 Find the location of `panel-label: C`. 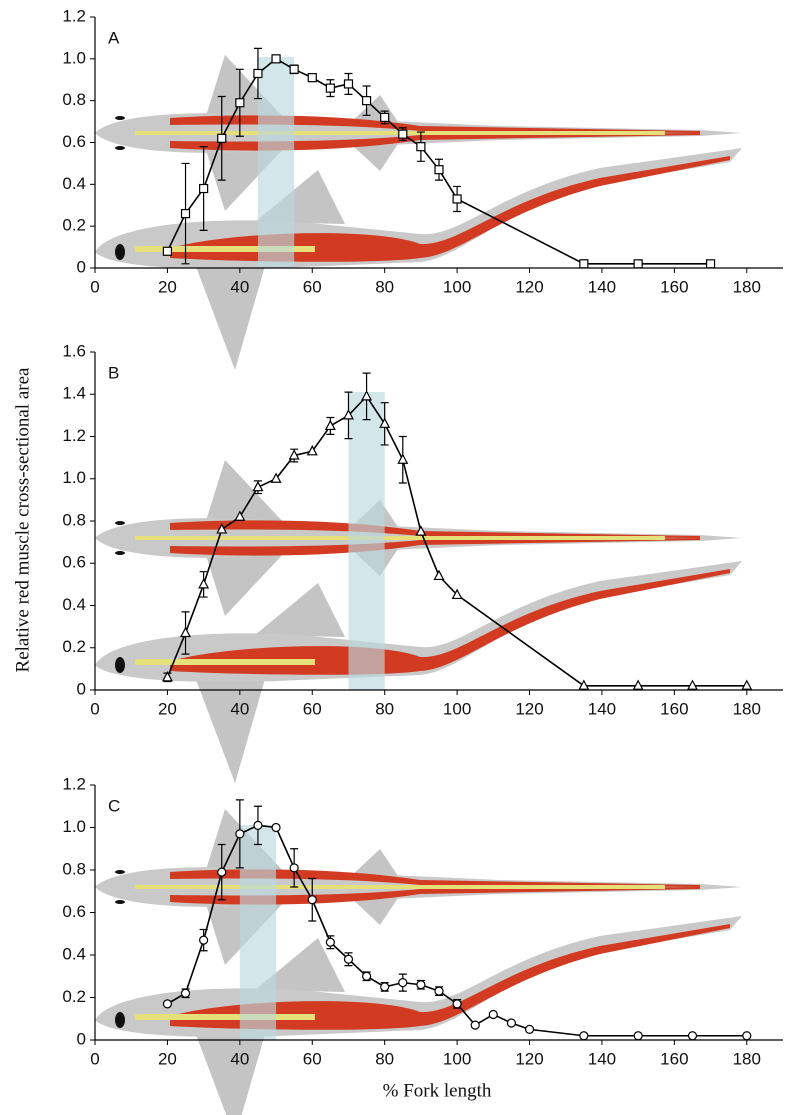

panel-label: C is located at coordinates (114, 805).